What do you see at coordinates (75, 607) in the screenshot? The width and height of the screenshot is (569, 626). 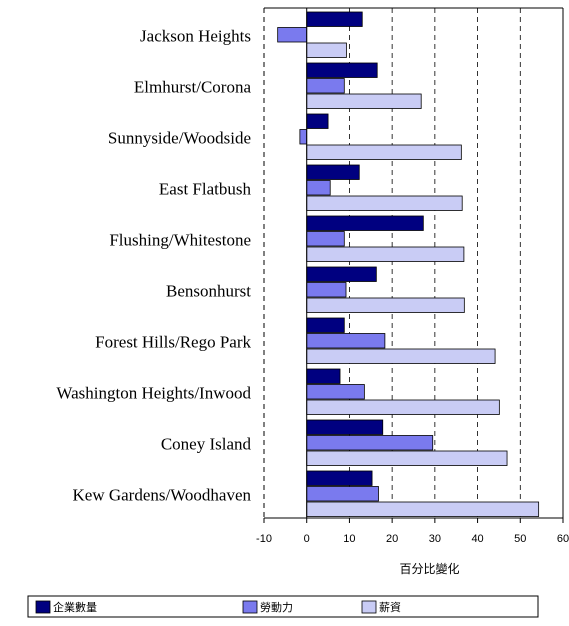 I see `legend-label: 企業數量` at bounding box center [75, 607].